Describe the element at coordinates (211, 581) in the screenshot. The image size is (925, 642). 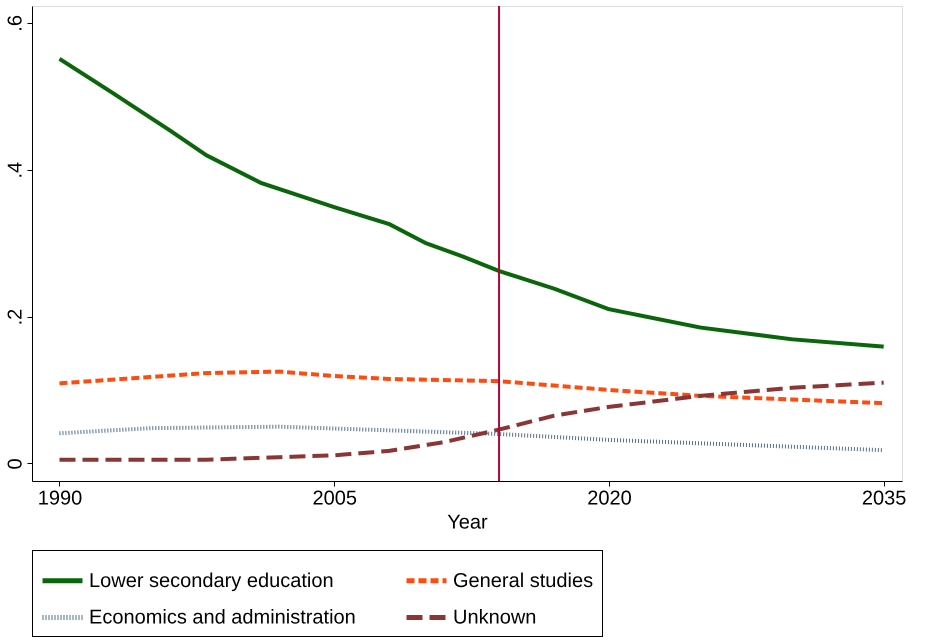
I see `legend-label: Lower secondary education` at that location.